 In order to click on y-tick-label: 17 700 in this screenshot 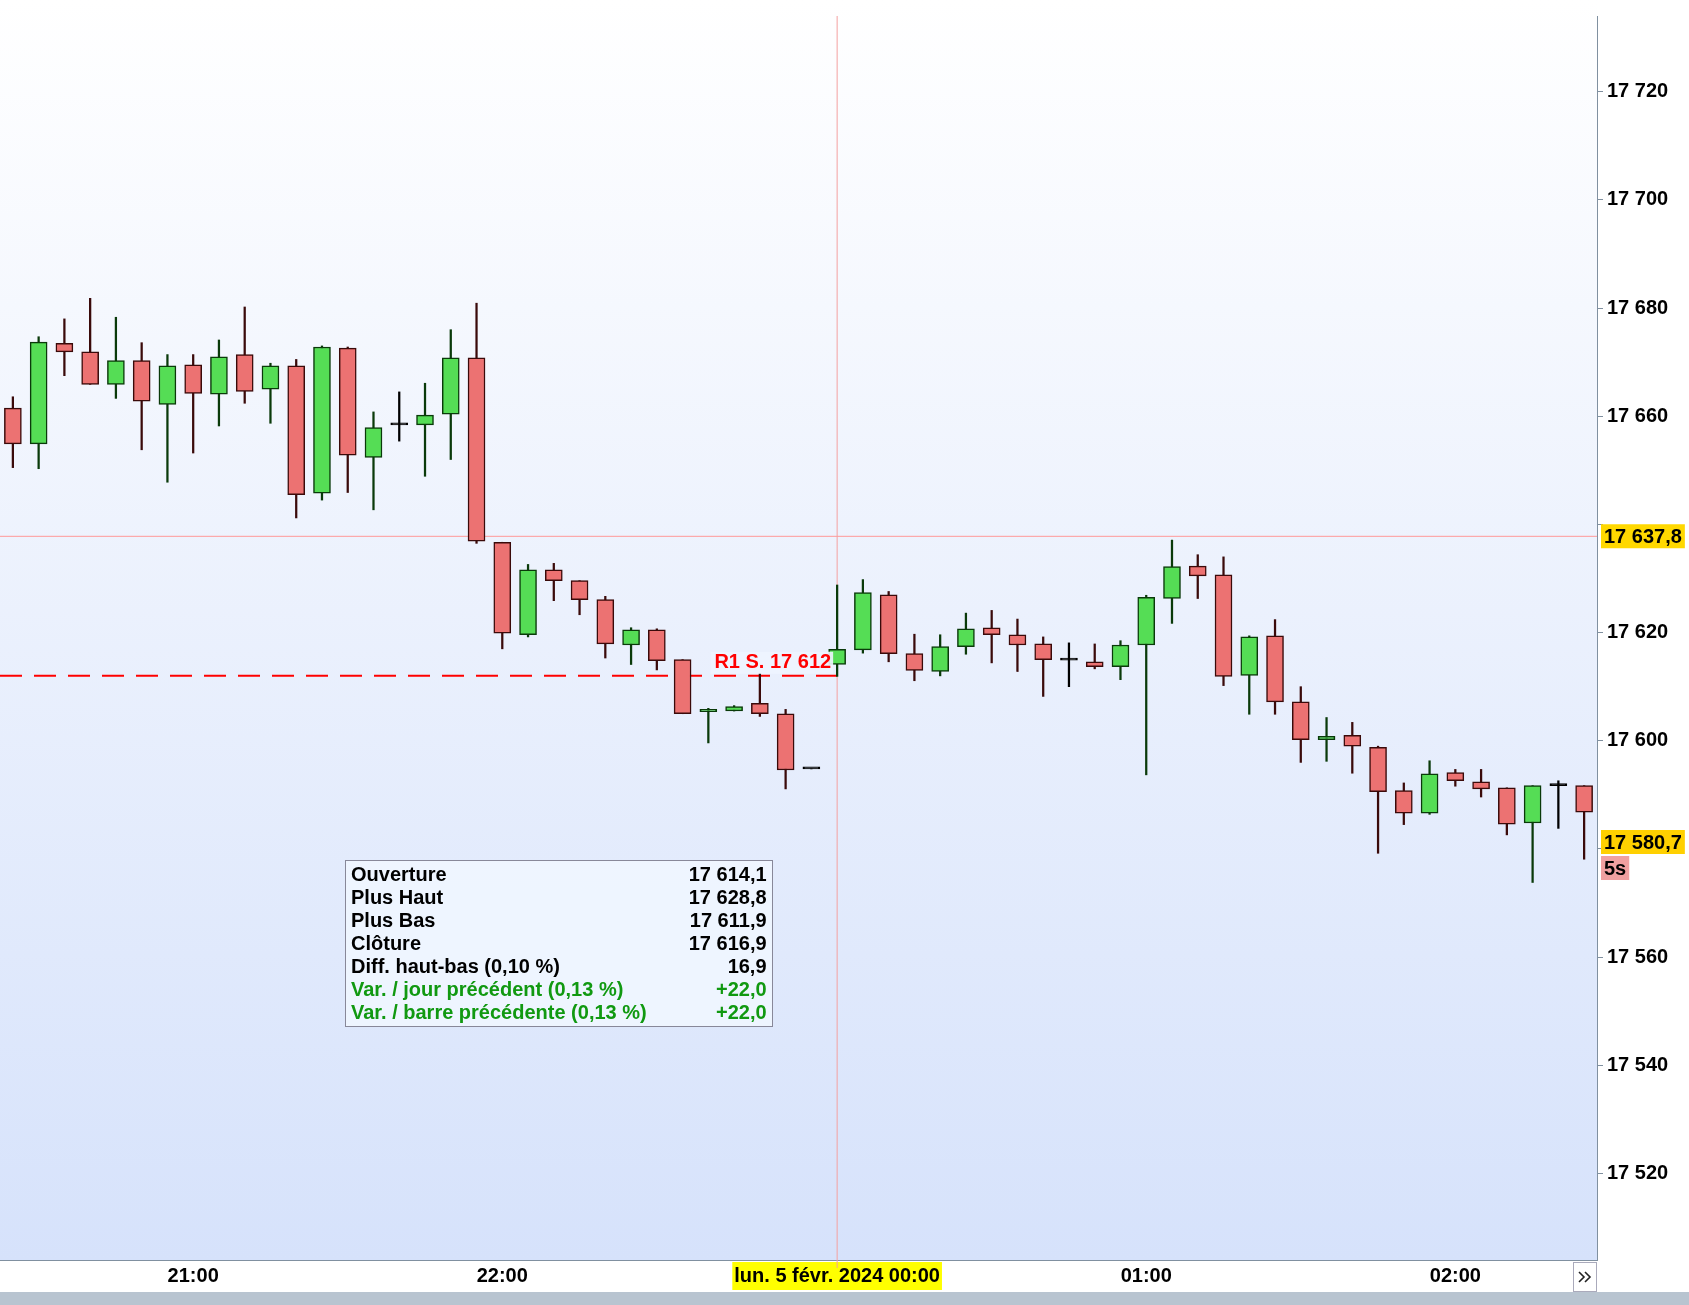, I will do `click(1638, 198)`.